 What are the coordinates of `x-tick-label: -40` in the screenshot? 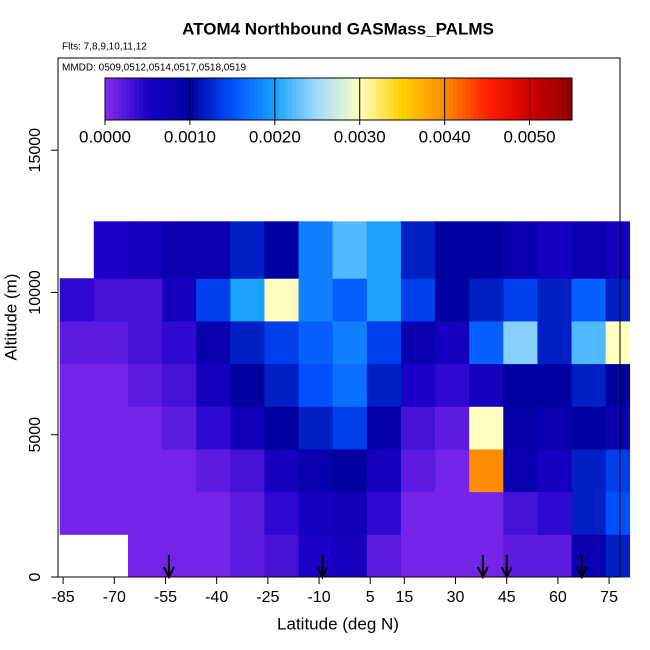 It's located at (216, 597).